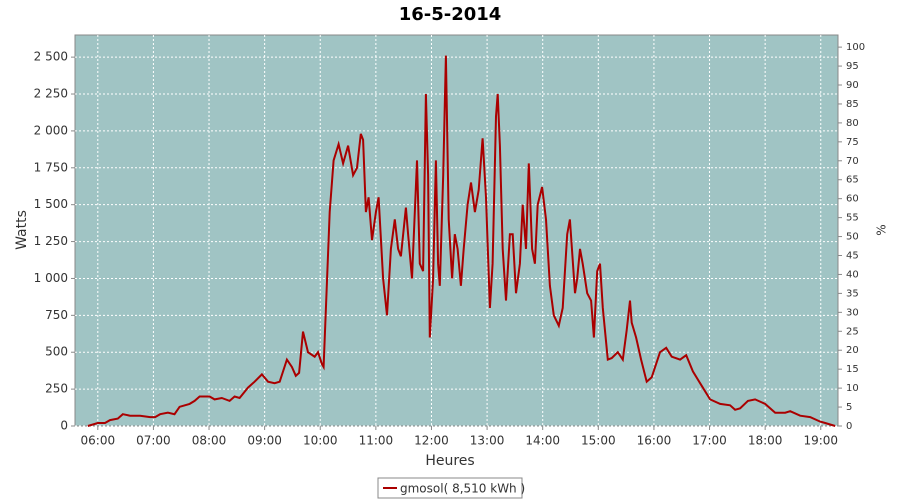  Describe the element at coordinates (765, 441) in the screenshot. I see `x-tick-label: 18:00` at that location.